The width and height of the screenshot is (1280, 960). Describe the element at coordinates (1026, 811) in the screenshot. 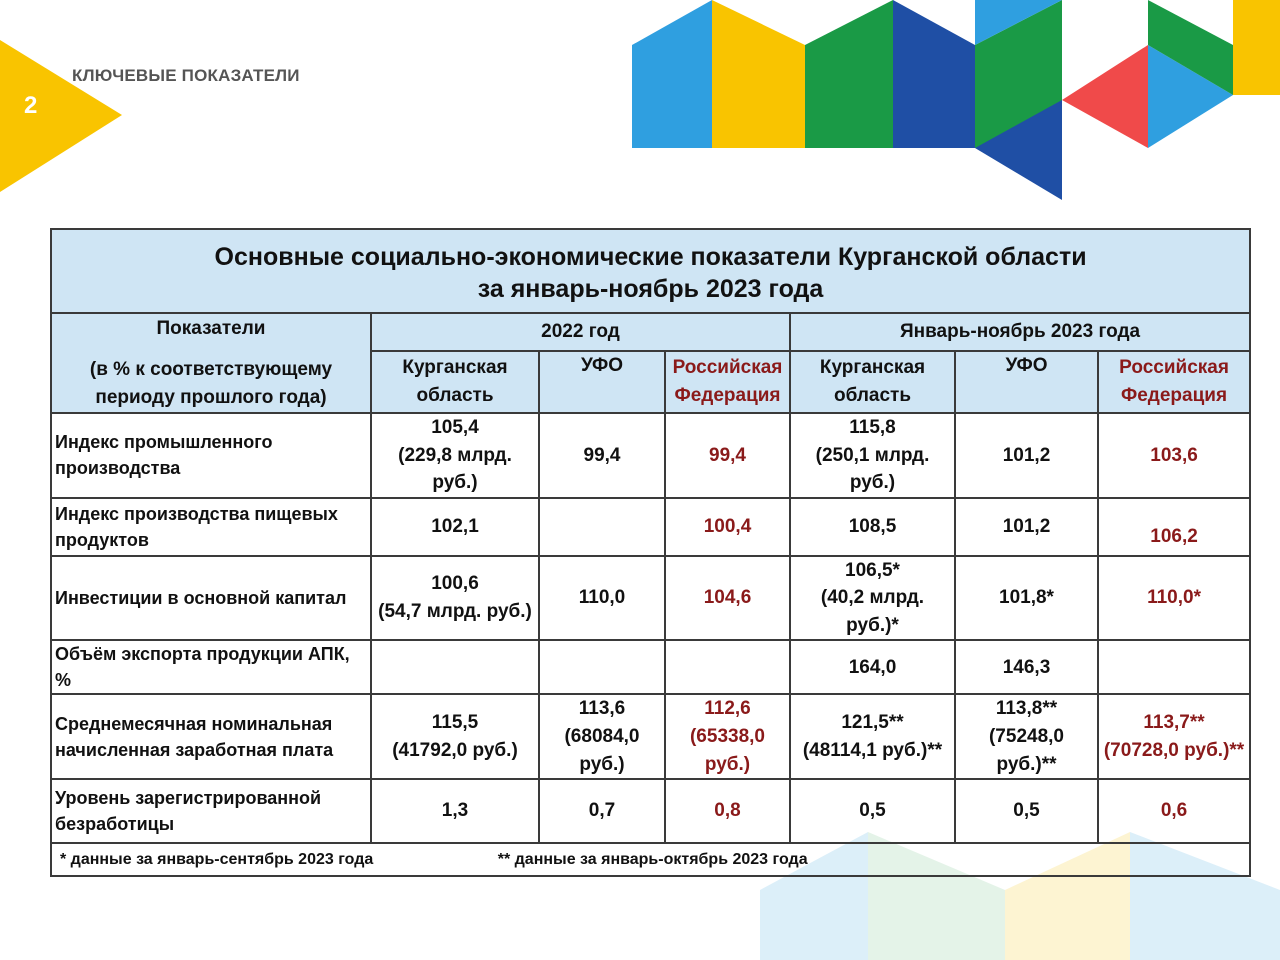

I see `cell-ufo-2023: 0,5` at that location.